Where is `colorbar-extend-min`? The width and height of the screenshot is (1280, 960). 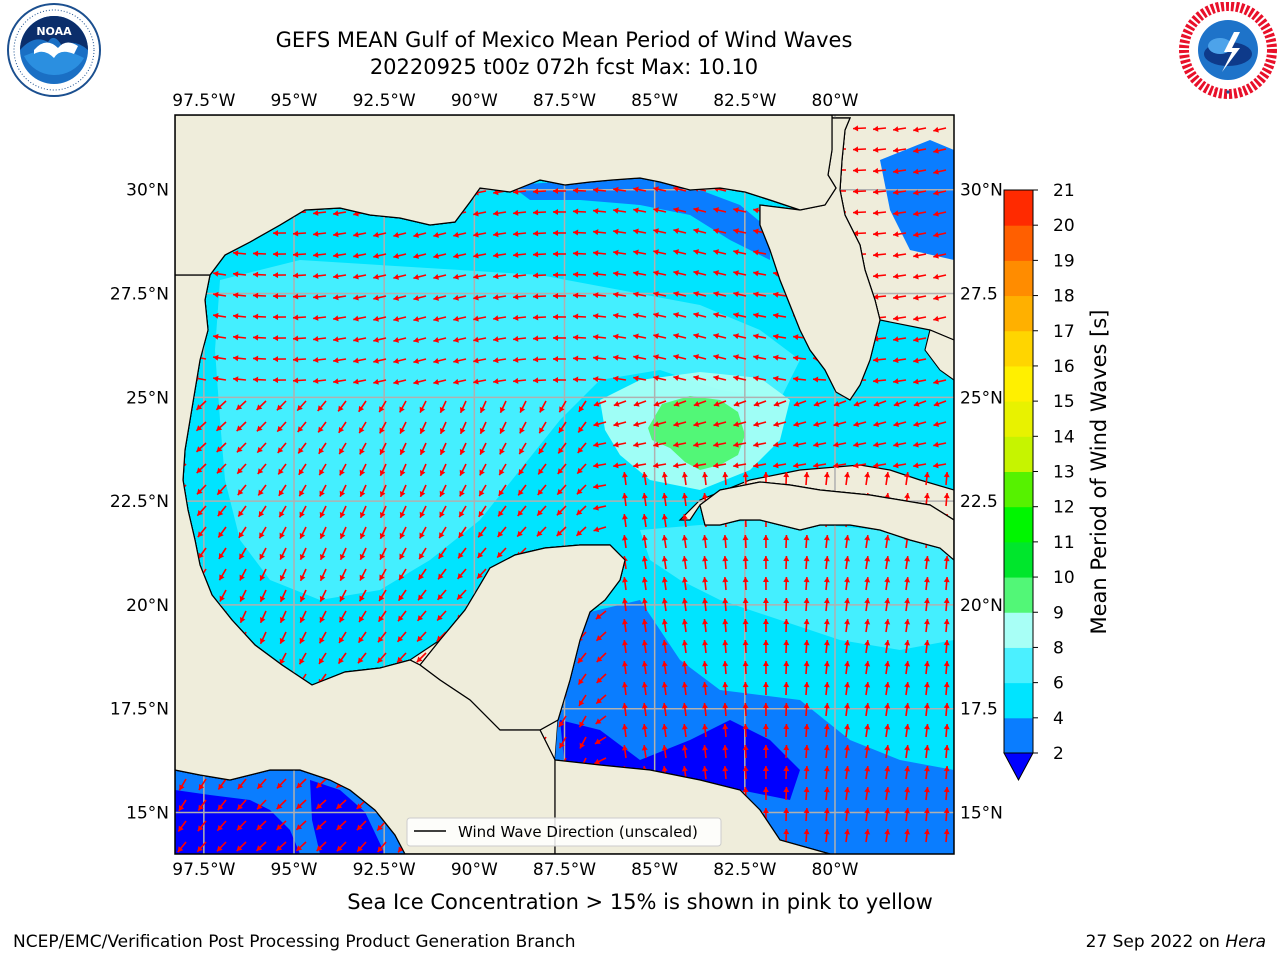 colorbar-extend-min is located at coordinates (1018, 767).